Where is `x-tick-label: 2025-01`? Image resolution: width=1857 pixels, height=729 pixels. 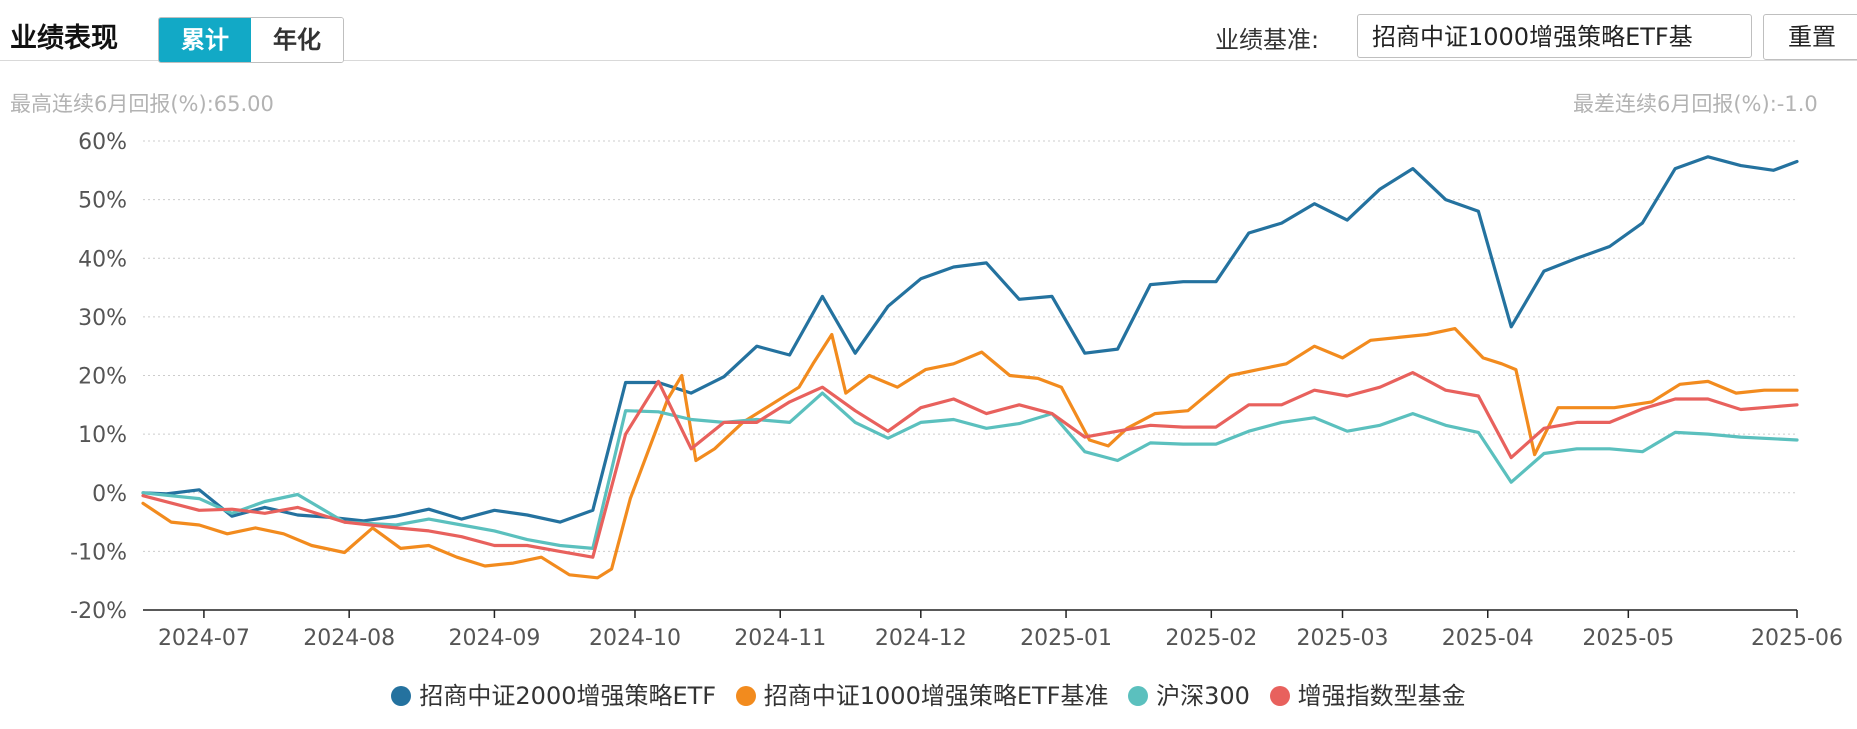
x-tick-label: 2025-01 is located at coordinates (1066, 638).